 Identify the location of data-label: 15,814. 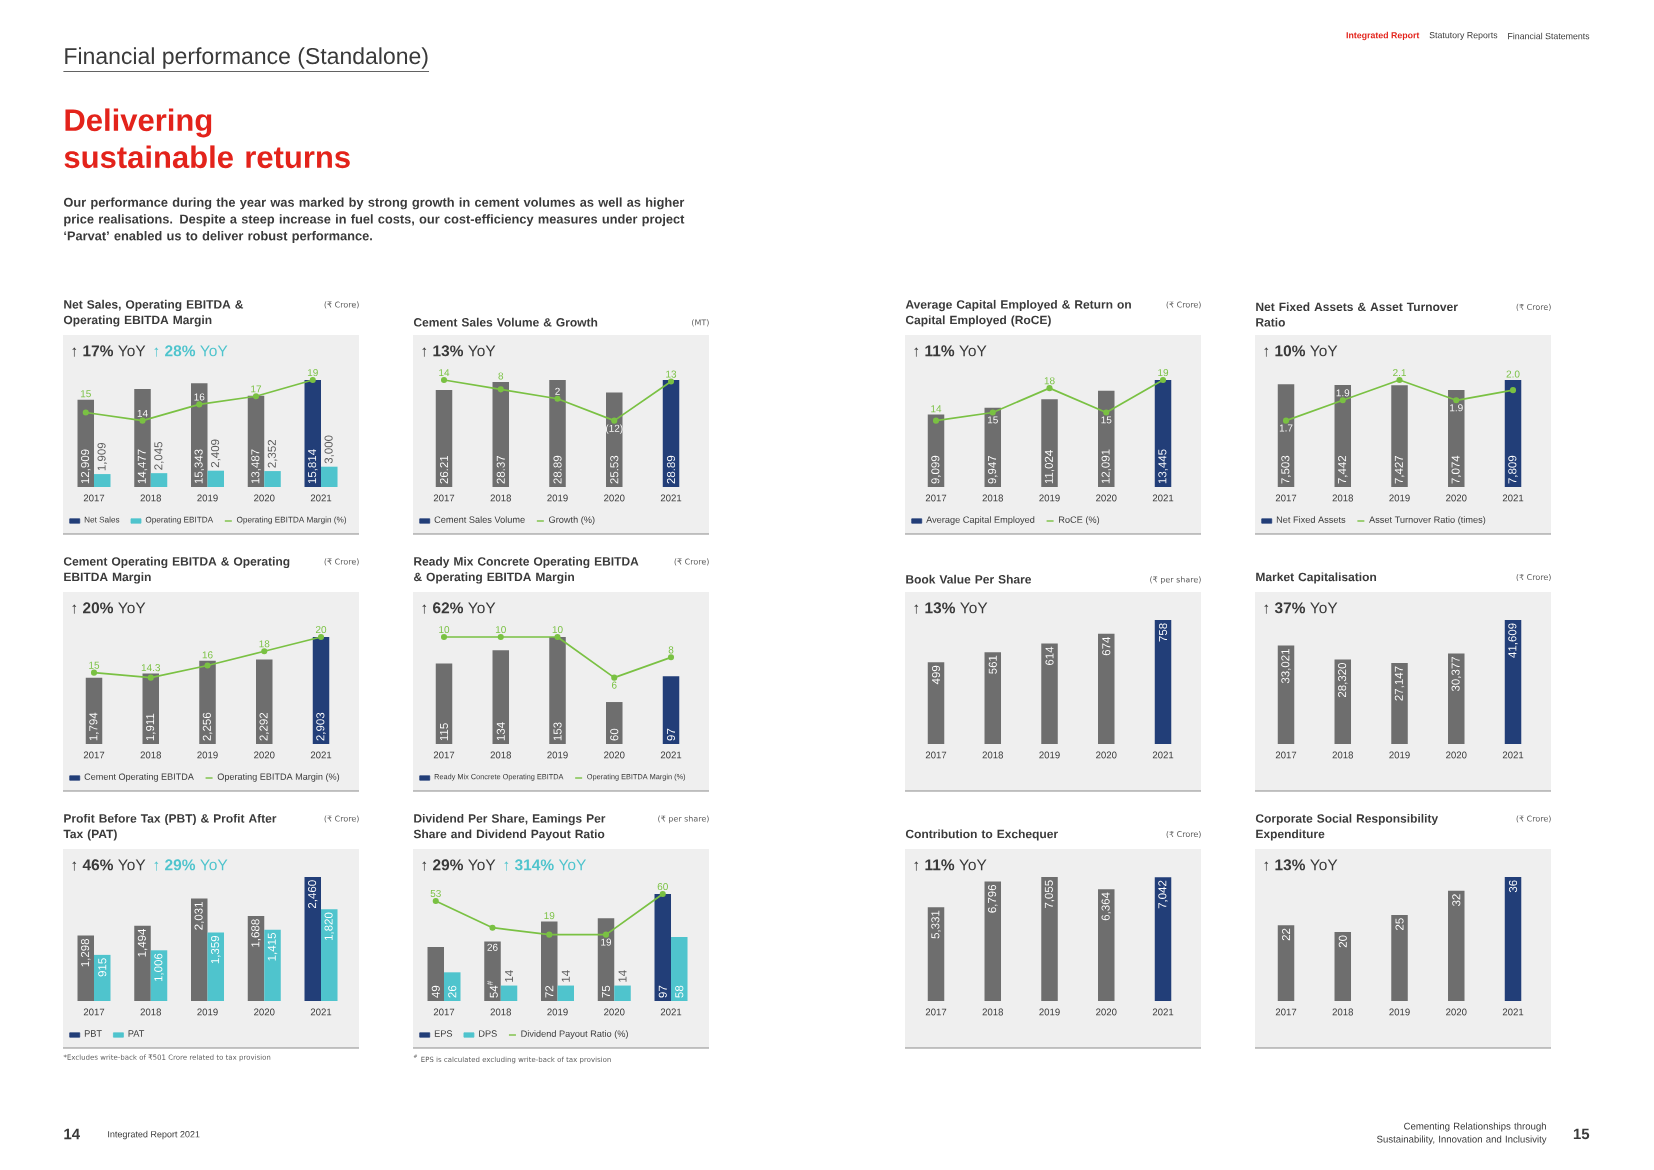
(313, 466).